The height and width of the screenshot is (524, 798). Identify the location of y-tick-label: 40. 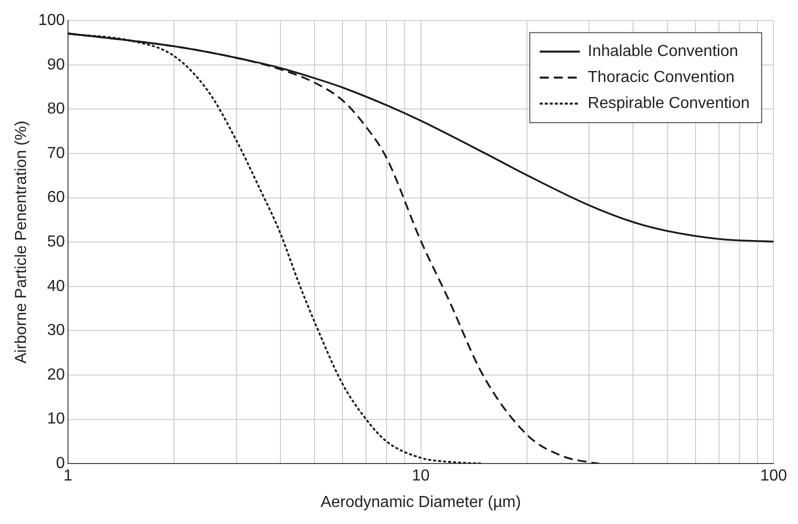
(56, 286).